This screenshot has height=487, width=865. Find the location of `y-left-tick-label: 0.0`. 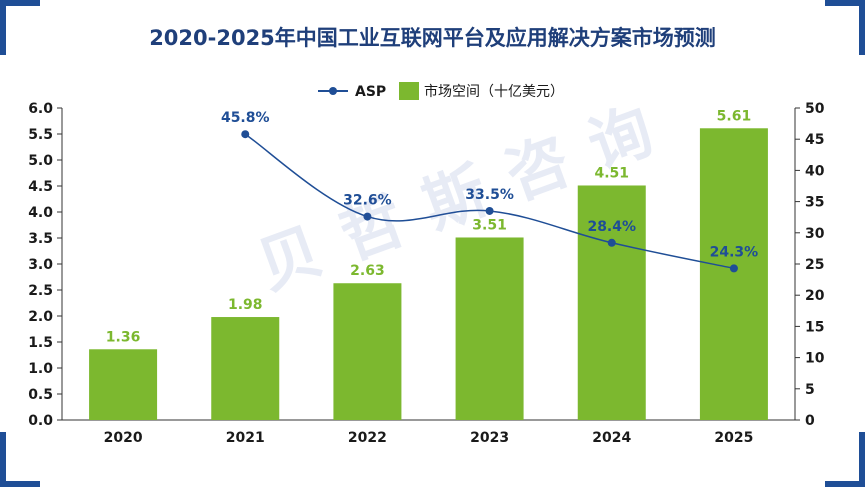

y-left-tick-label: 0.0 is located at coordinates (40, 421).